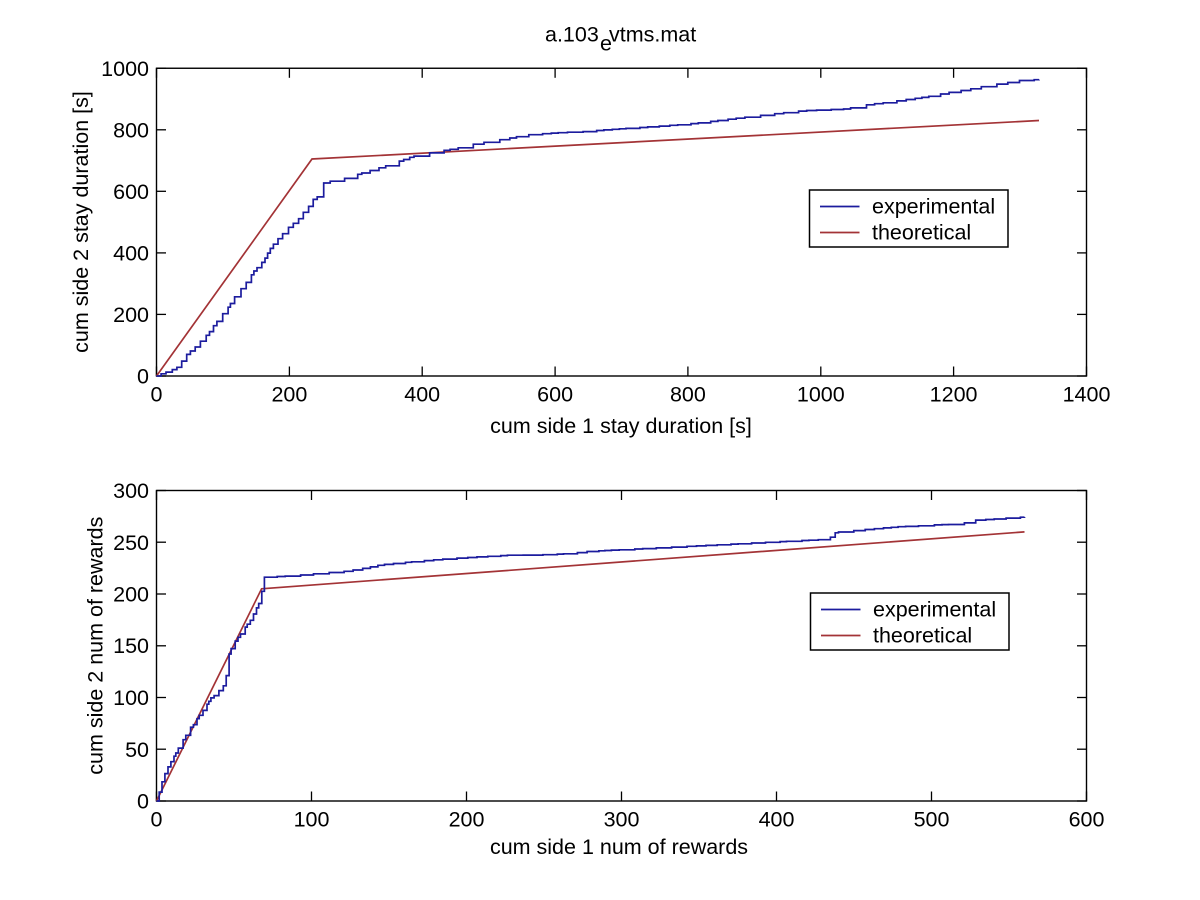  What do you see at coordinates (131, 646) in the screenshot?
I see `svg-text: 150` at bounding box center [131, 646].